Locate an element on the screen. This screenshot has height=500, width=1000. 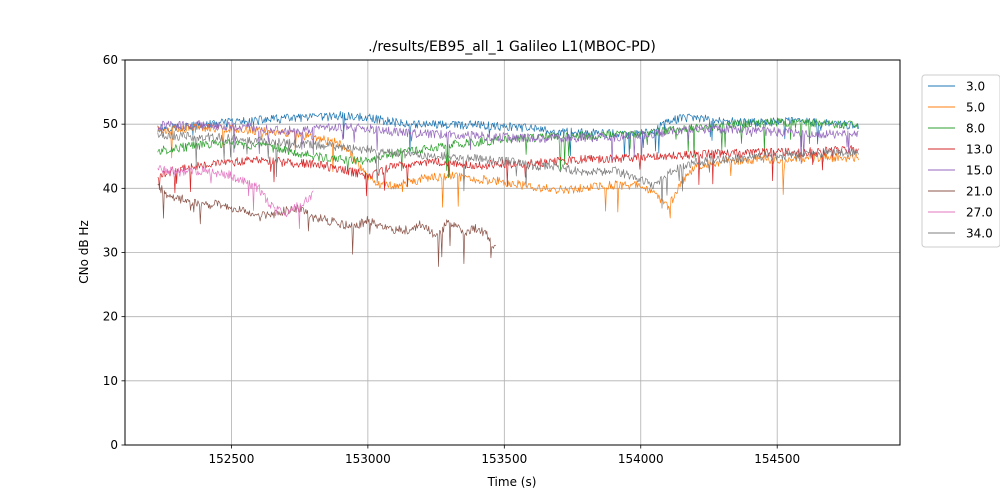
legend-label: 8.0 is located at coordinates (975, 129).